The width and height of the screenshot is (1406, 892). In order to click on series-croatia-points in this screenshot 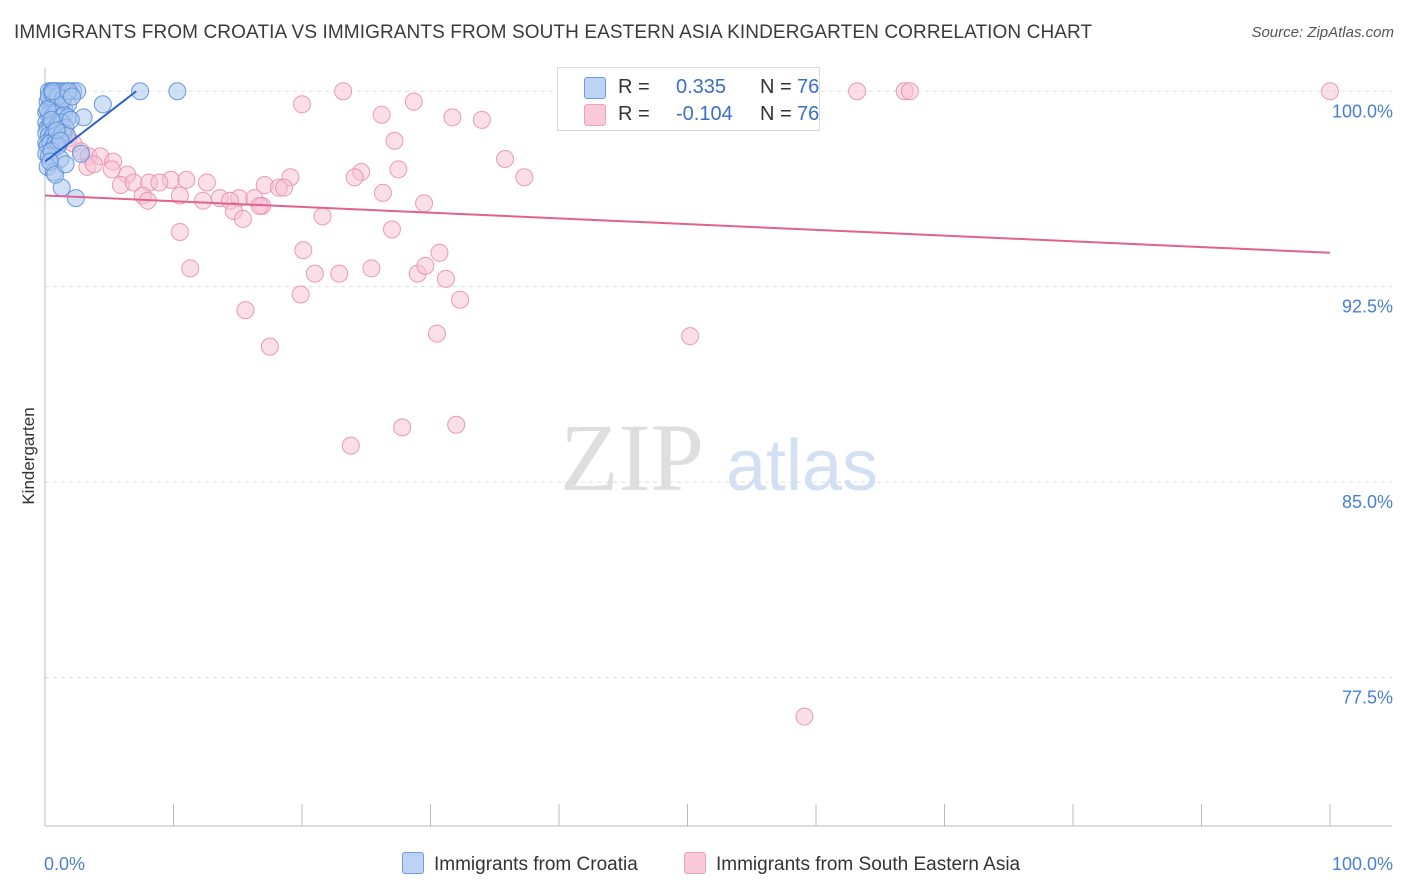, I will do `click(112, 145)`.